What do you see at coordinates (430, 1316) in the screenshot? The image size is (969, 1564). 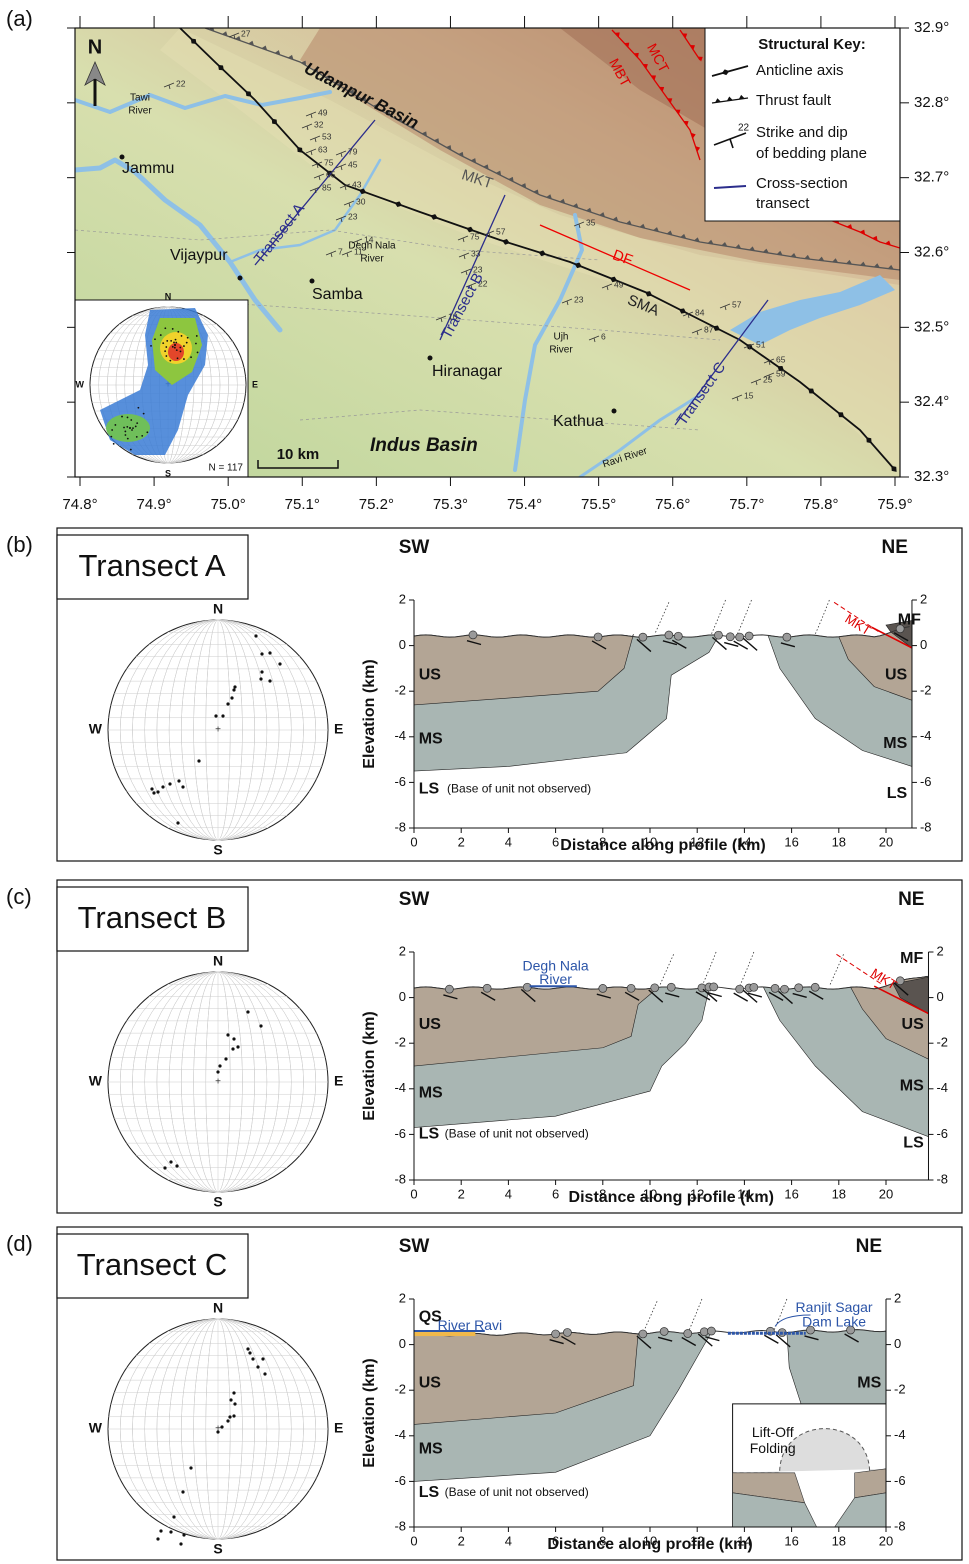 I see `unit-label: QS` at bounding box center [430, 1316].